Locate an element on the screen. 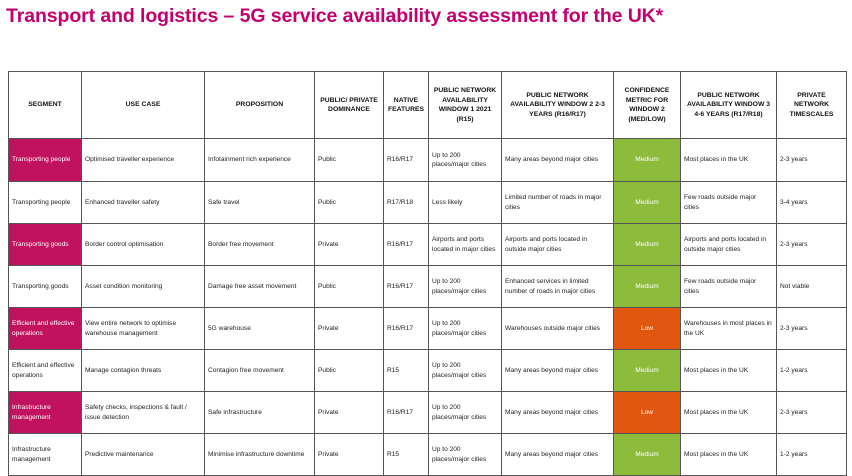  header-use-case: USE CASE is located at coordinates (143, 105).